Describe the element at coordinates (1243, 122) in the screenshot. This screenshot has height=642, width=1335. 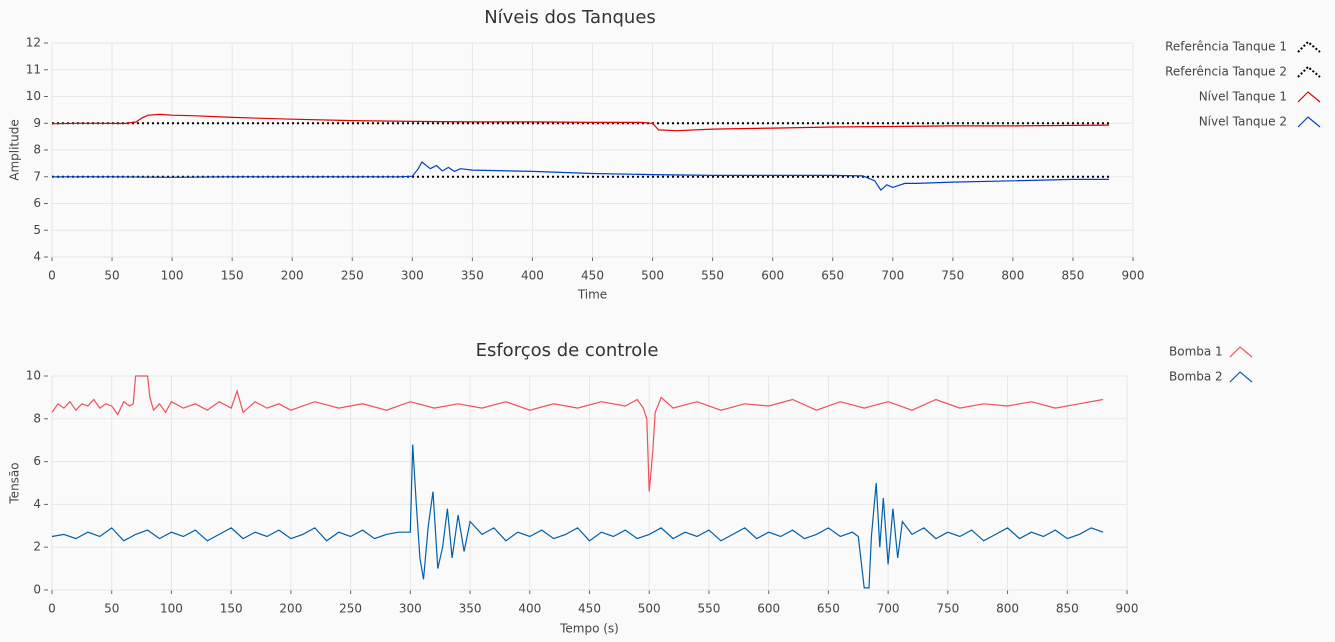
I see `legend-label: Nível Tanque 2` at that location.